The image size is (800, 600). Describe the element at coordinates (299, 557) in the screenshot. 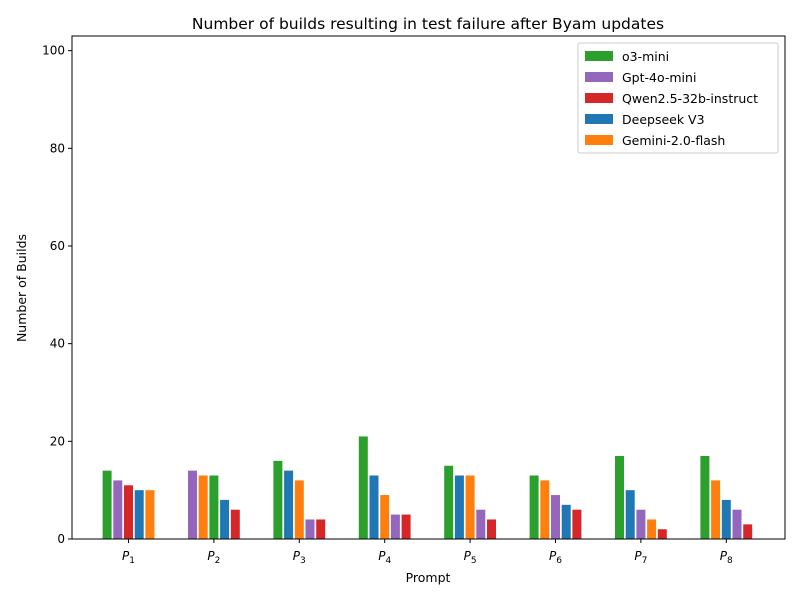

I see `x-tick-label: P3` at that location.